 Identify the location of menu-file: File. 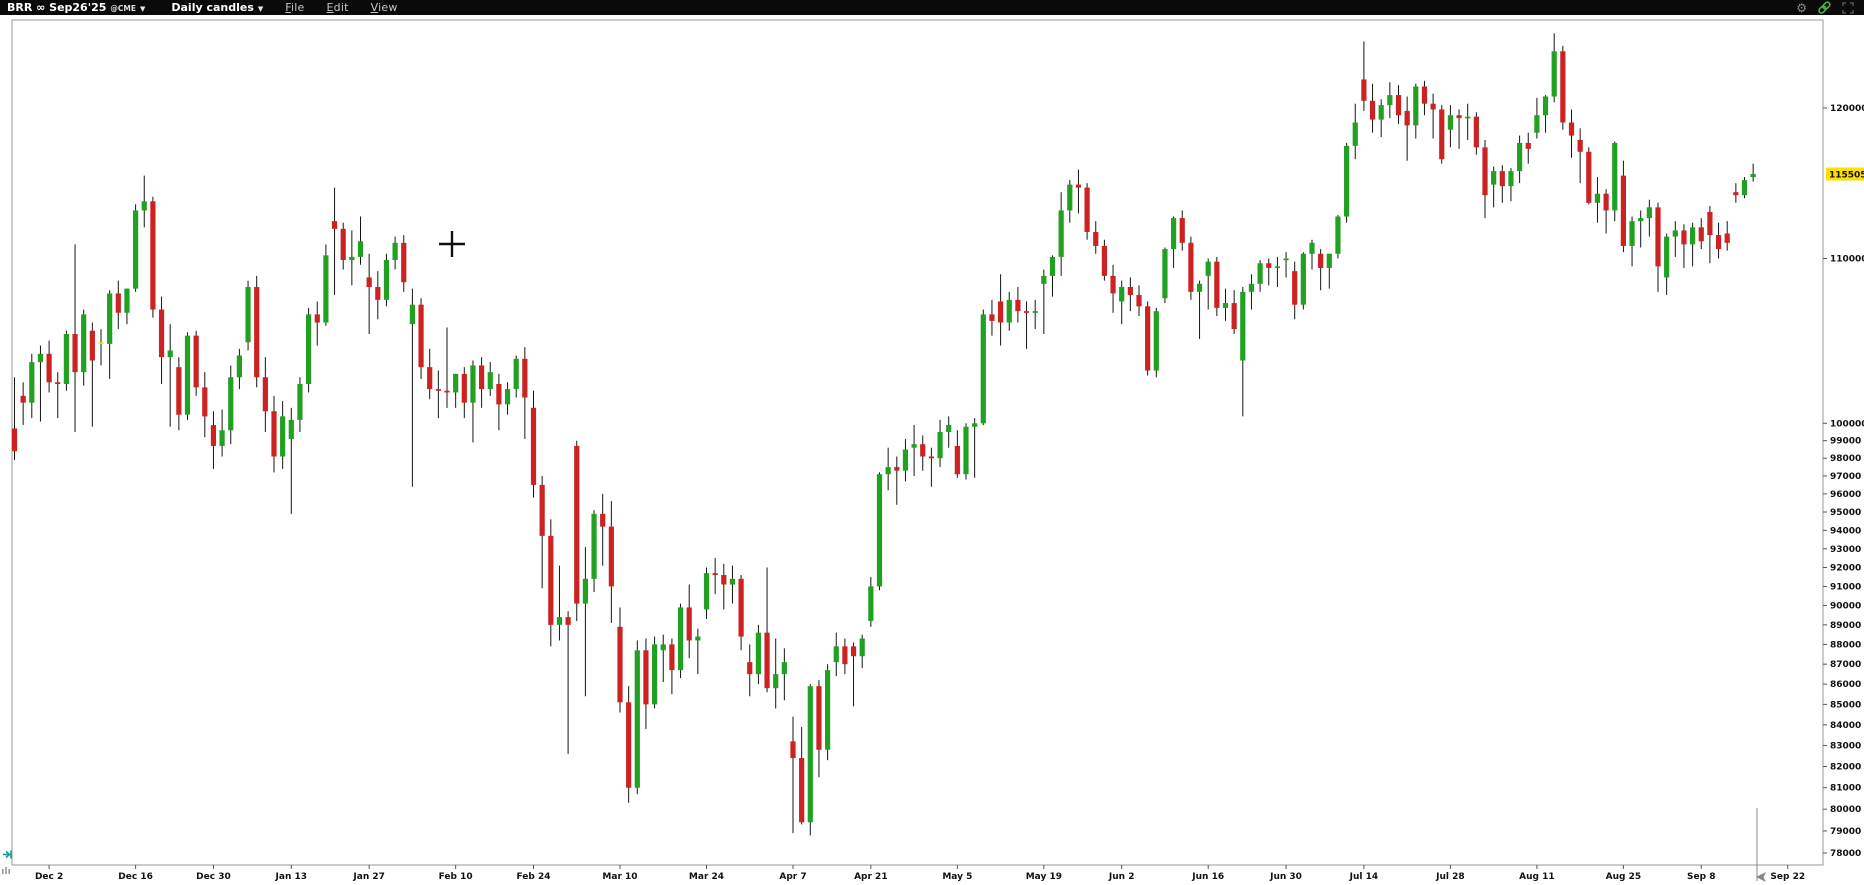
(295, 7).